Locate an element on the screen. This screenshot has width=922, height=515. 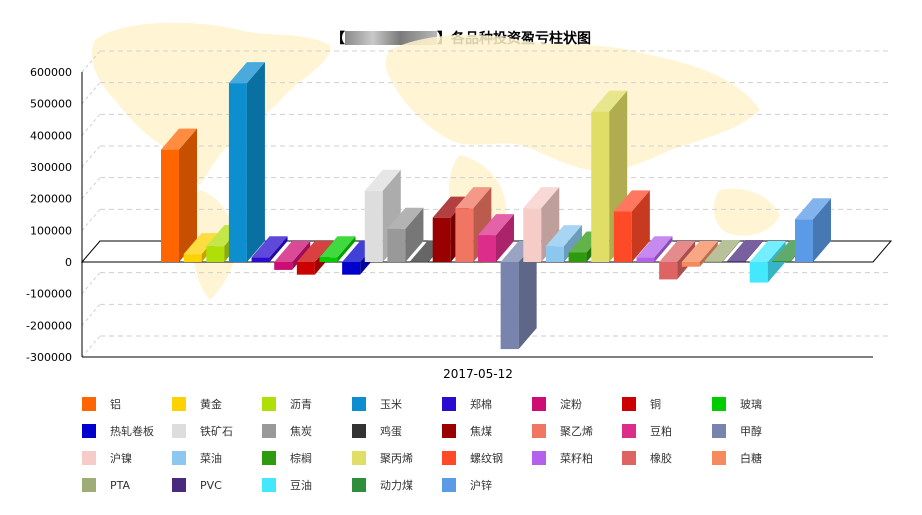
legend-label: 白糖 is located at coordinates (751, 458).